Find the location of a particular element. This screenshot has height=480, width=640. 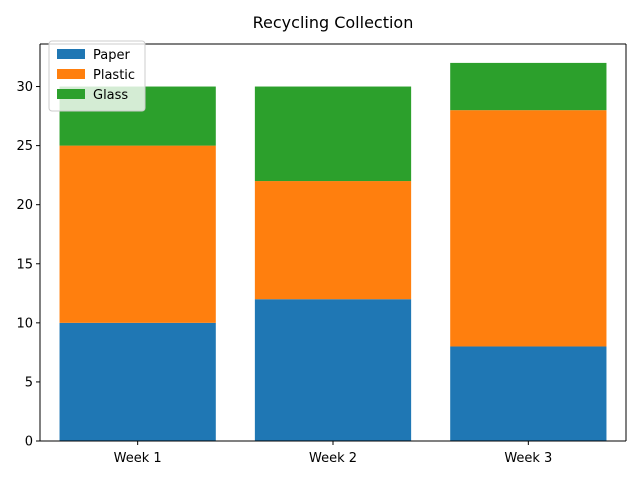

legend-swatch-glass is located at coordinates (71, 94).